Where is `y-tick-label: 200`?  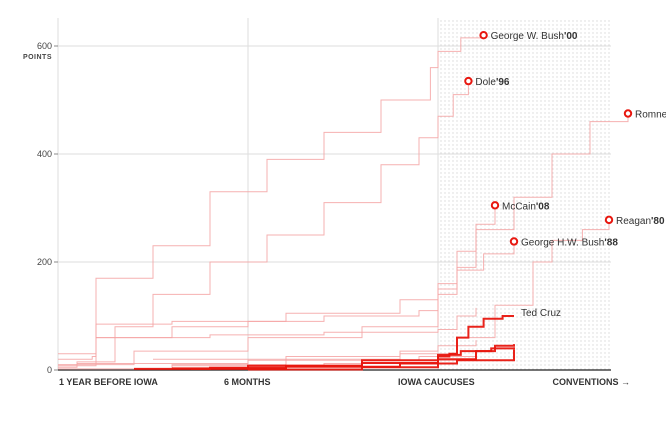
y-tick-label: 200 is located at coordinates (44, 262).